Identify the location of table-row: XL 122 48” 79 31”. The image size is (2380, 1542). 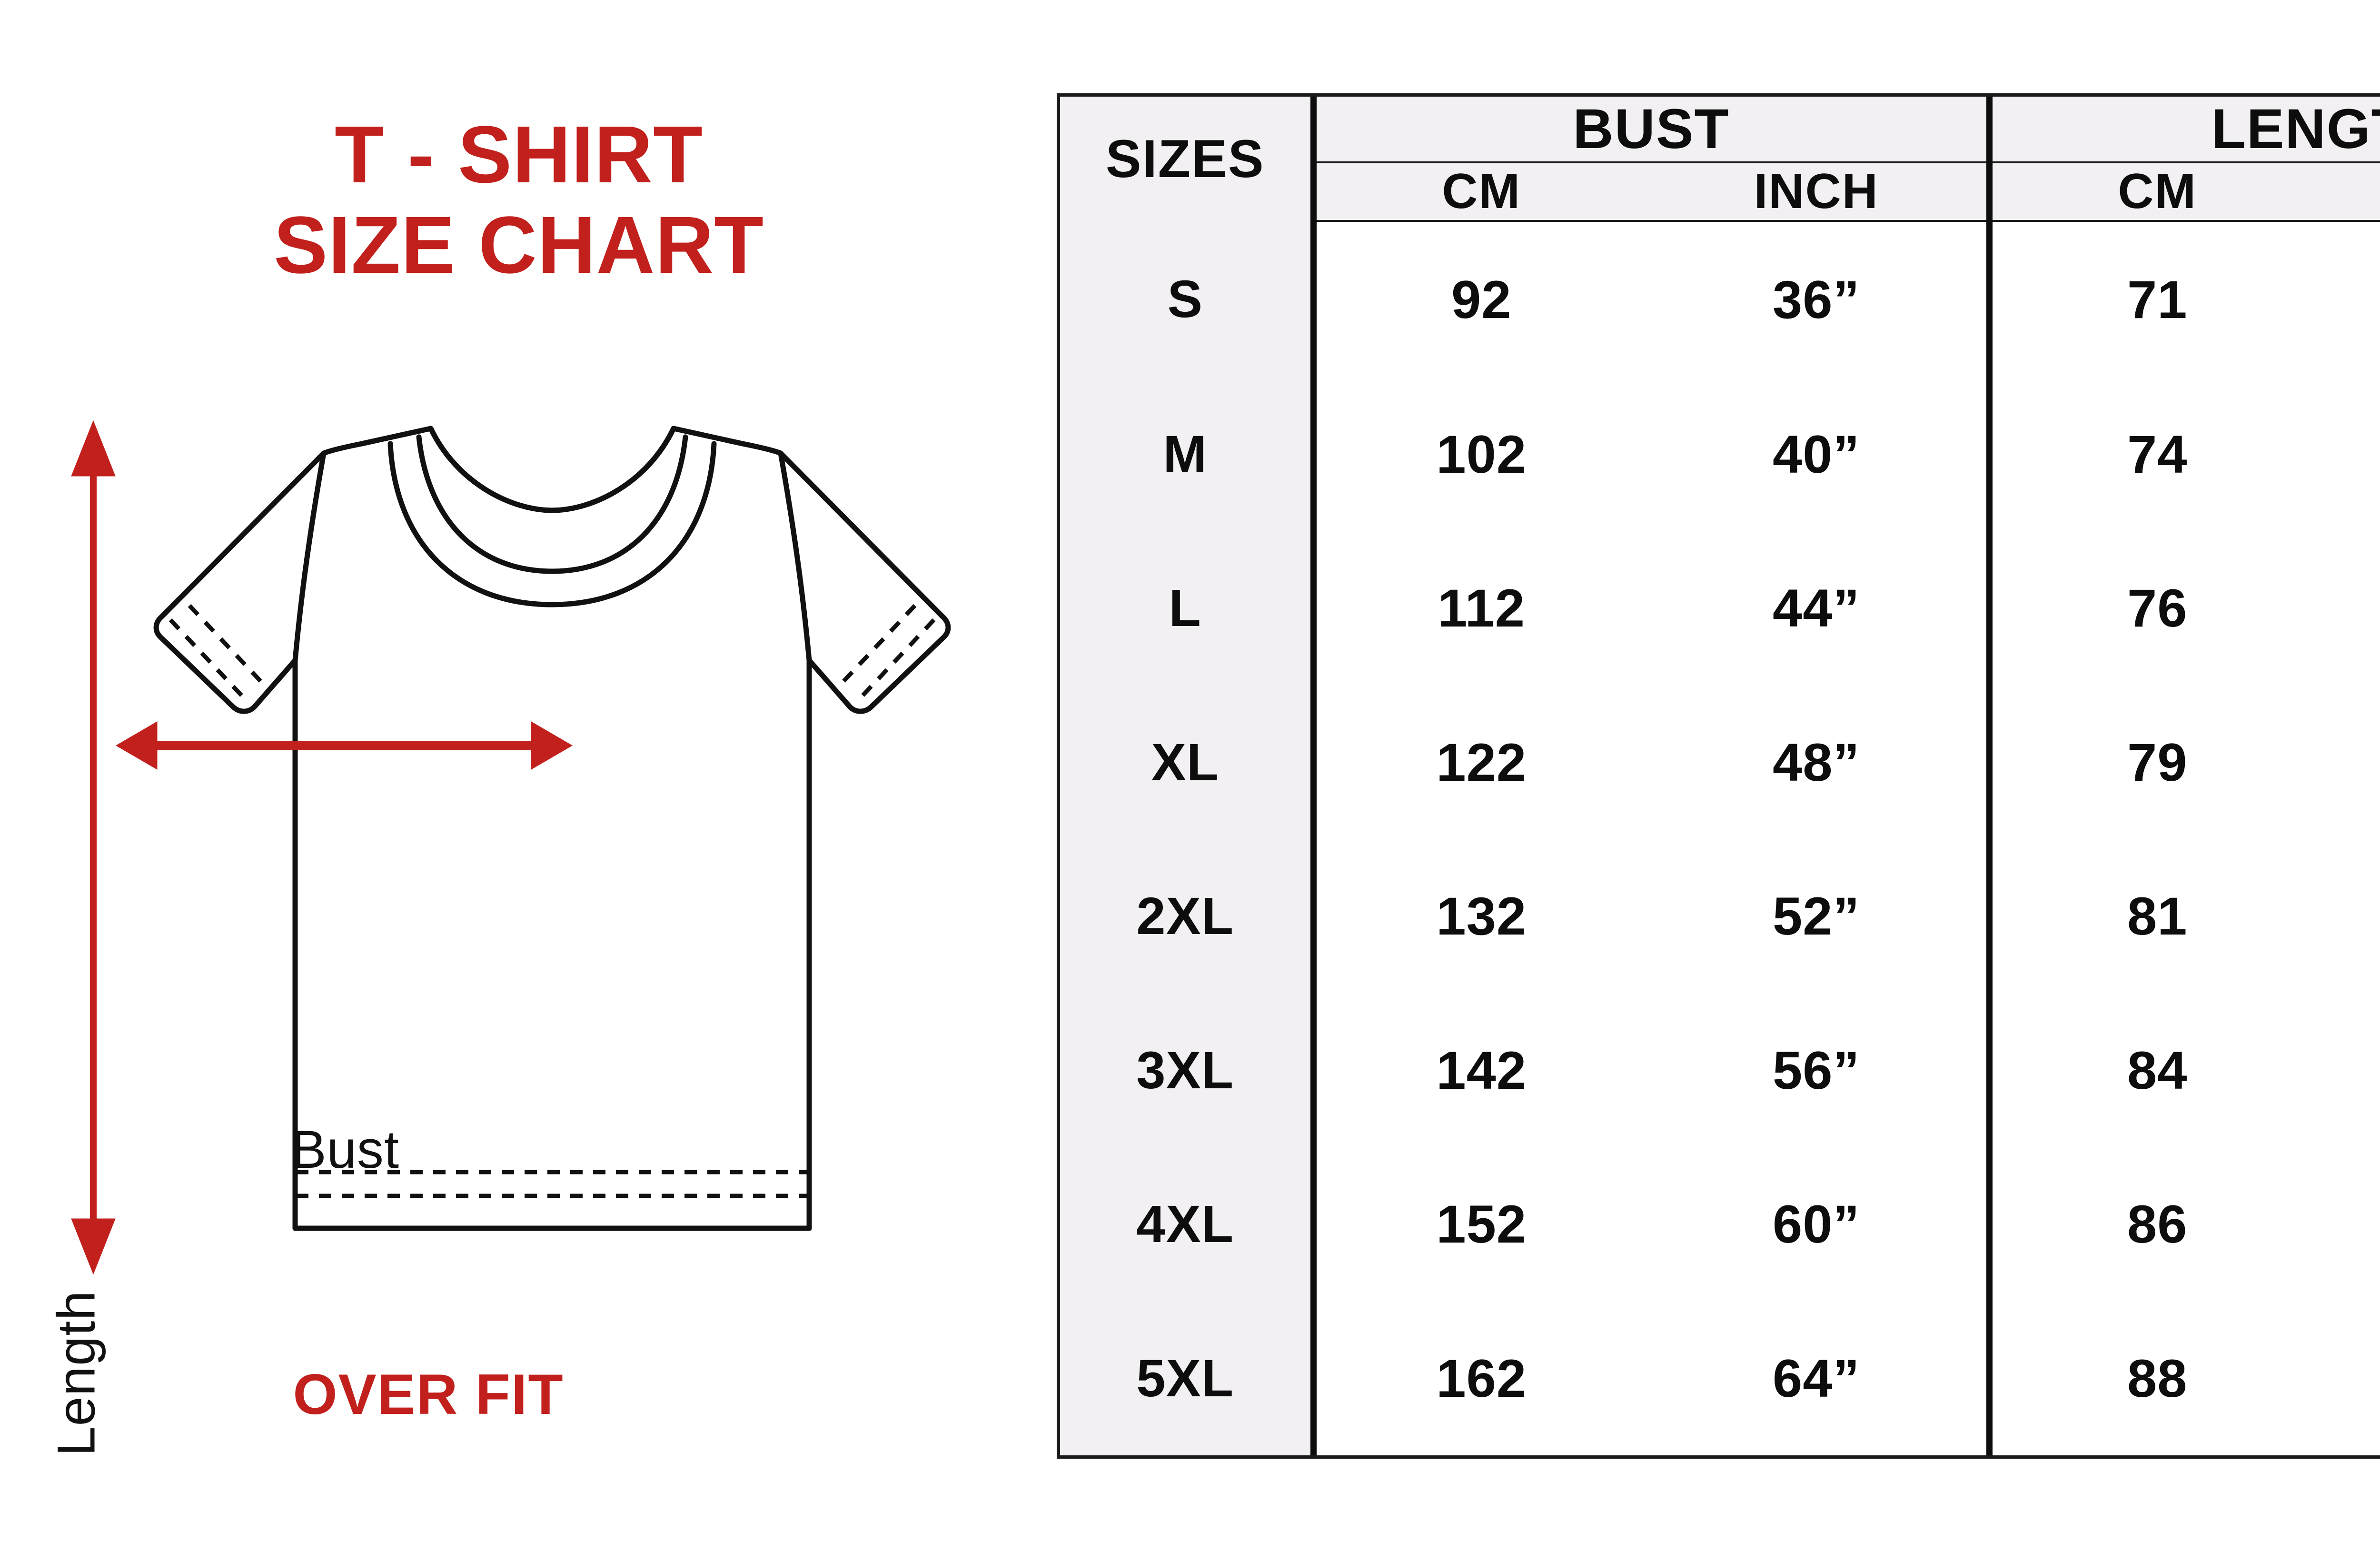
(1720, 762).